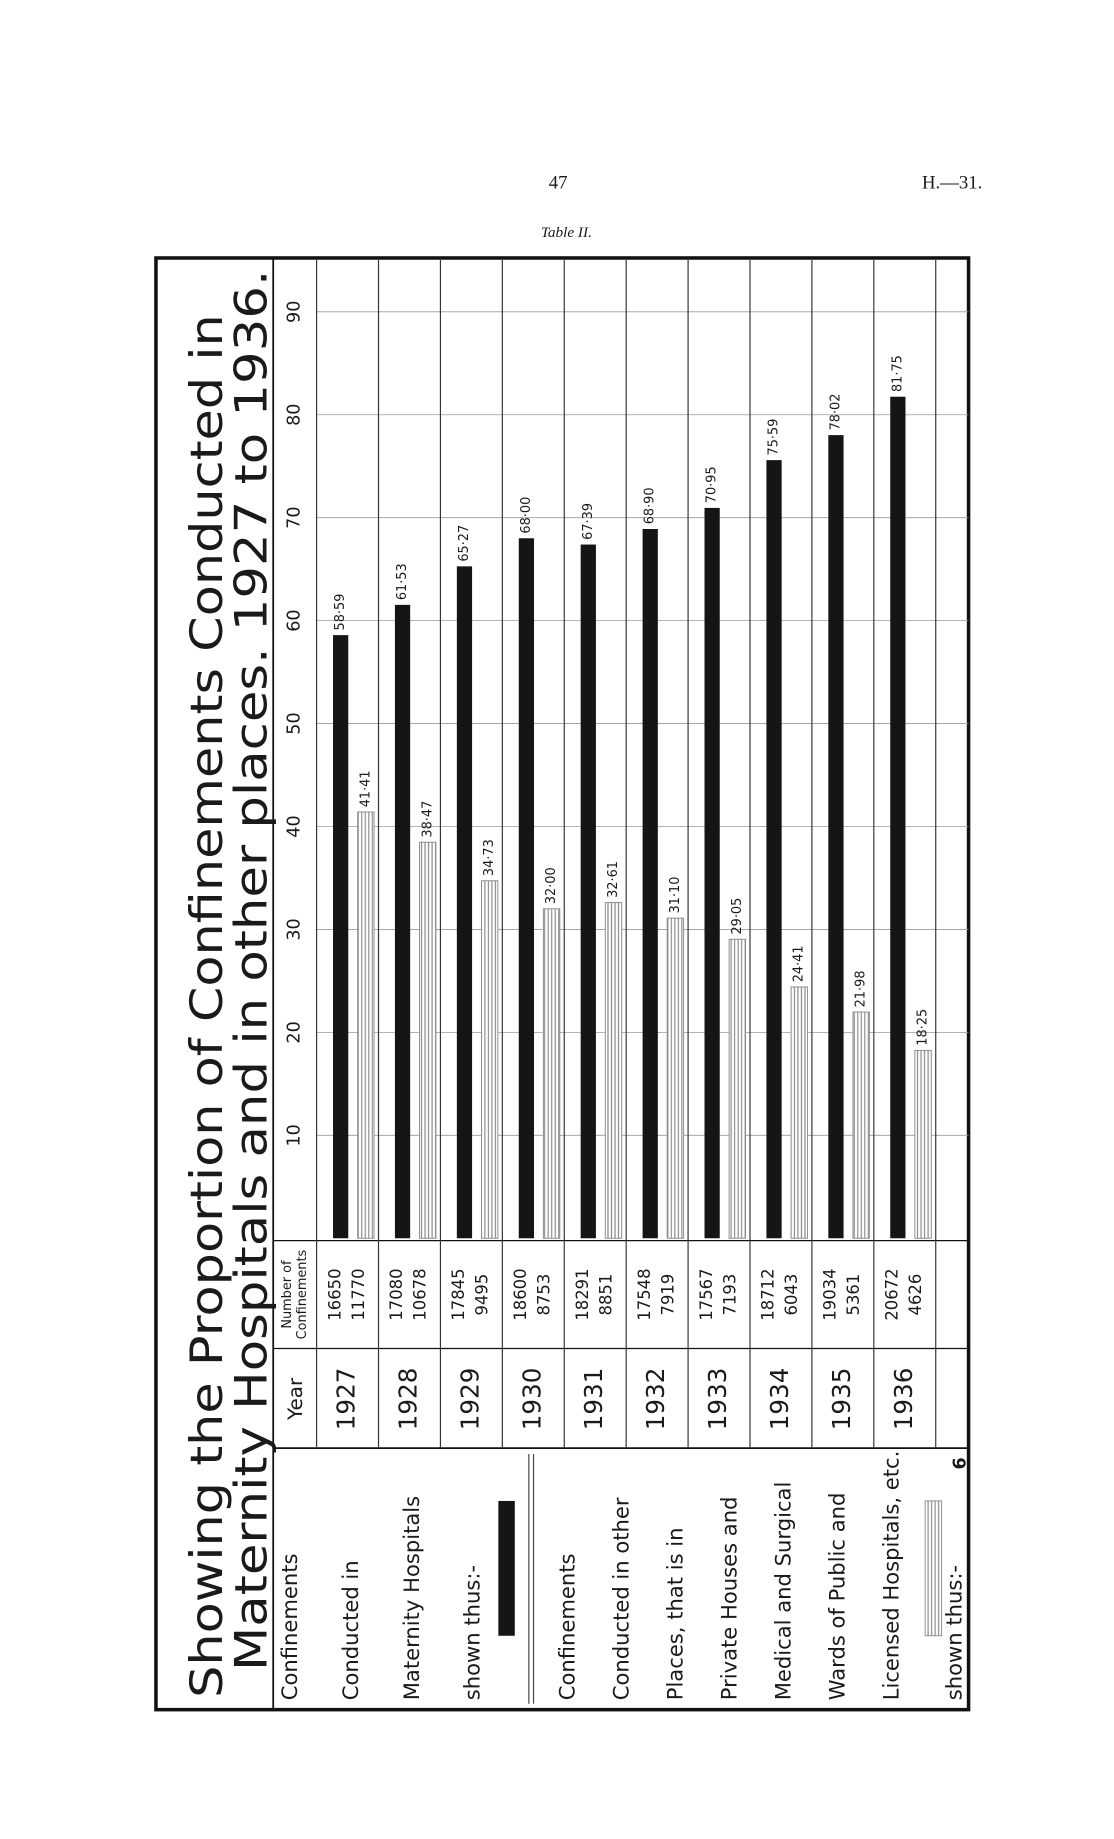  What do you see at coordinates (294, 620) in the screenshot?
I see `x-tick-label: 60` at bounding box center [294, 620].